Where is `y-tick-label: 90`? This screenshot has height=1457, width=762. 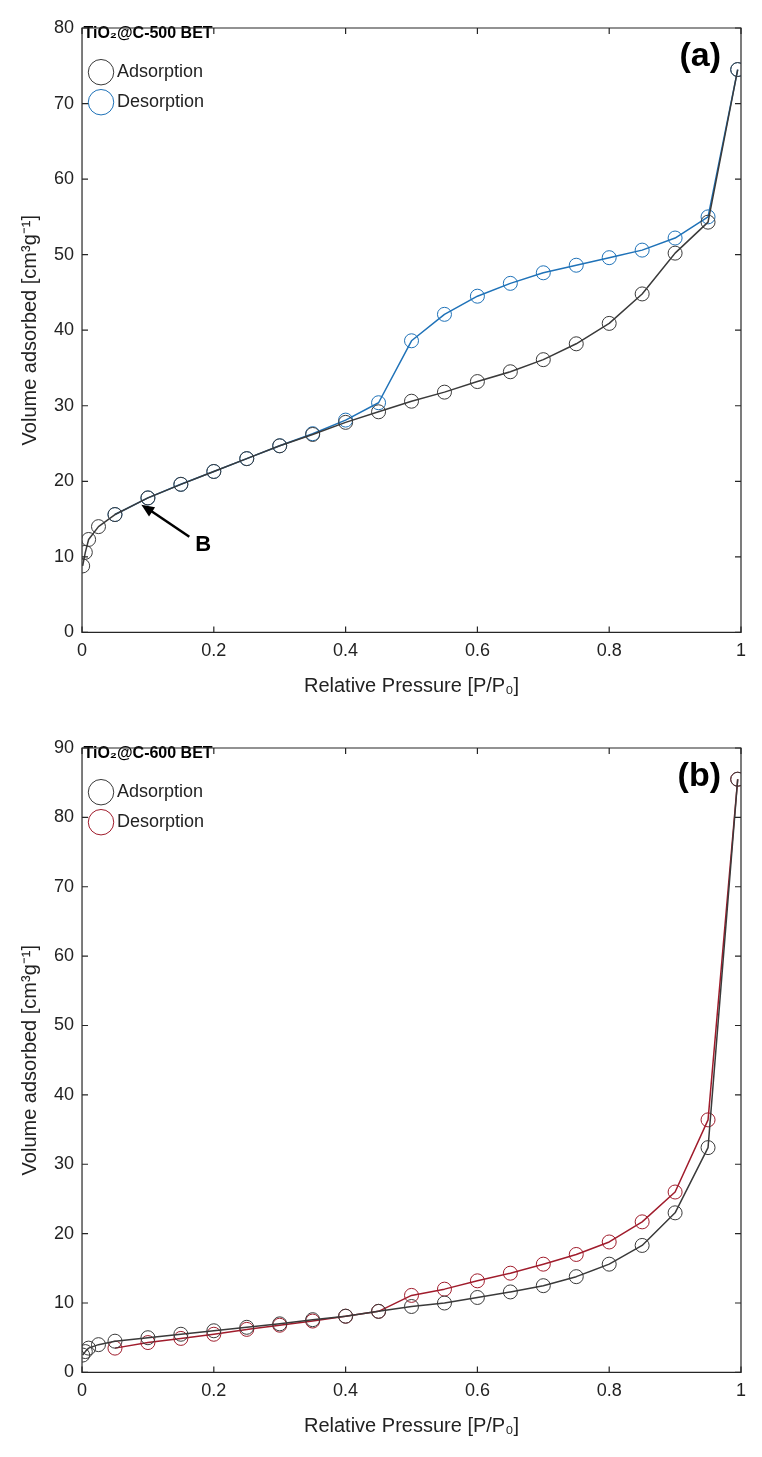 y-tick-label: 90 is located at coordinates (64, 746).